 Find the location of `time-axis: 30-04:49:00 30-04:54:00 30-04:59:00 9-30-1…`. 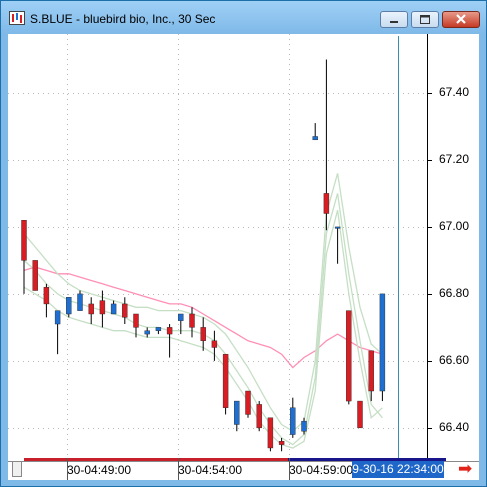

time-axis: 30-04:49:00 30-04:54:00 30-04:59:00 9-30-1… is located at coordinates (243, 469).